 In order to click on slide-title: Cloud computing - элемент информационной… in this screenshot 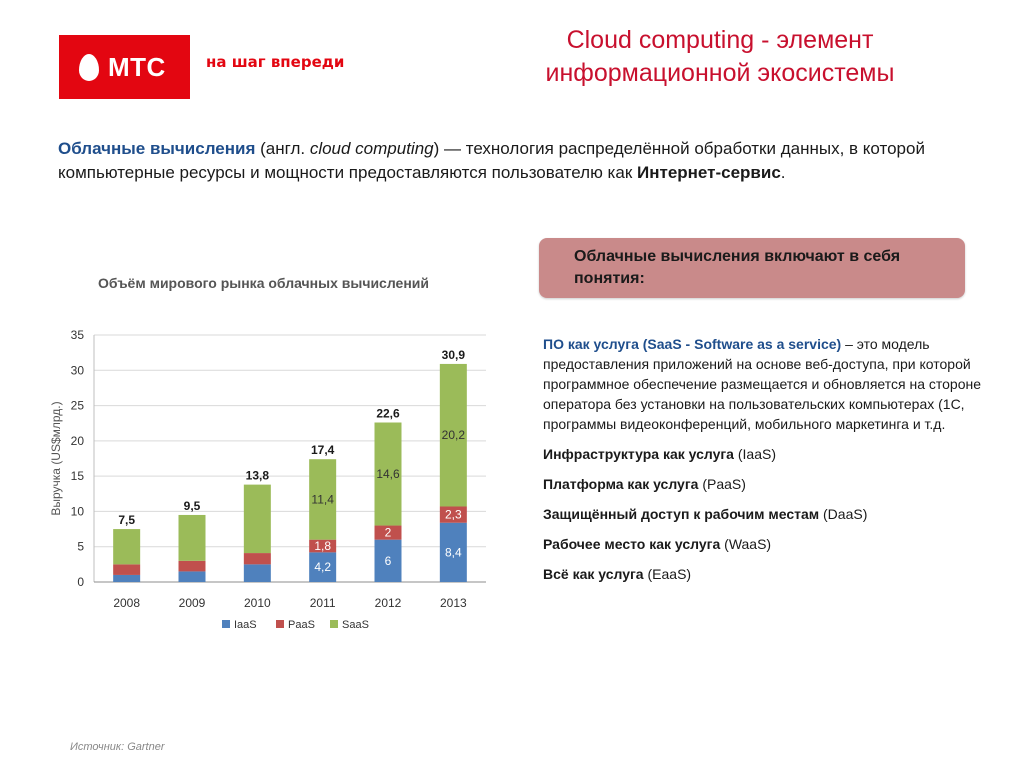, I will do `click(720, 57)`.